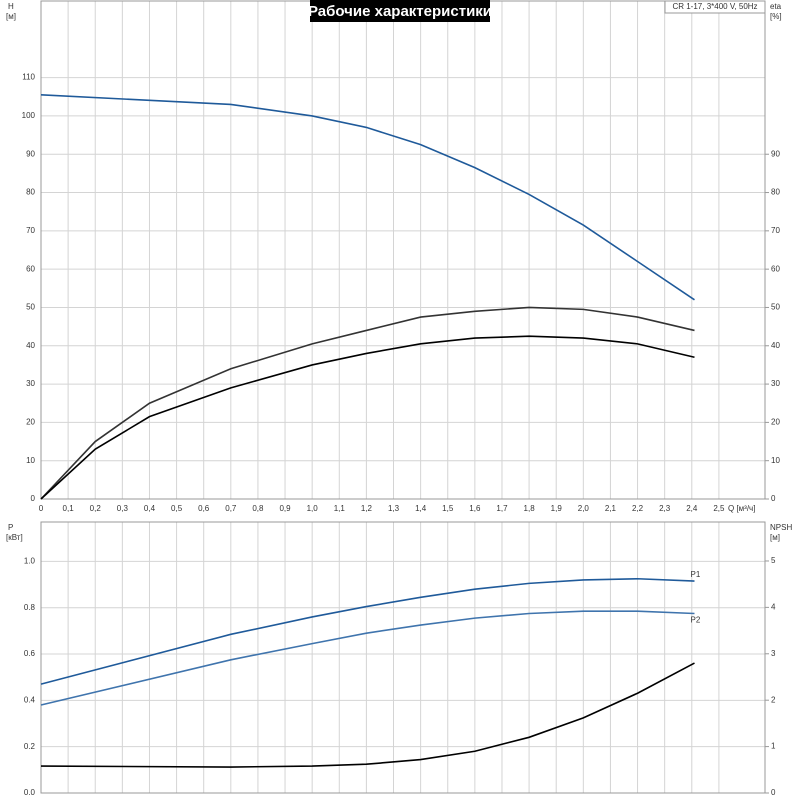 Image resolution: width=800 pixels, height=800 pixels. Describe the element at coordinates (340, 508) in the screenshot. I see `x-tick-label: 1,1` at that location.